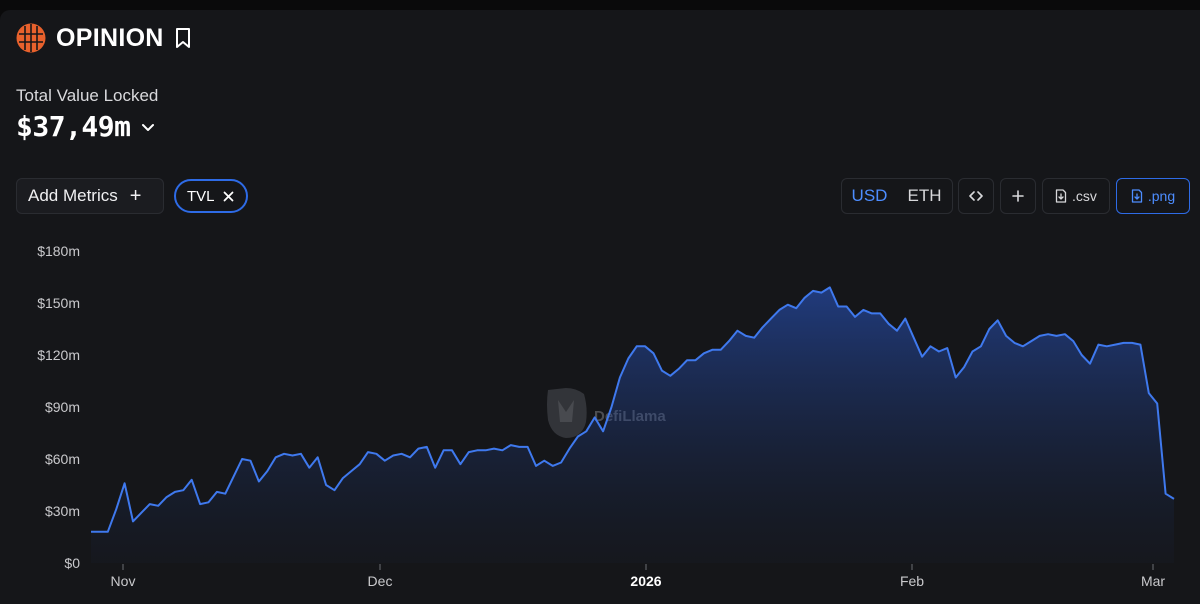  What do you see at coordinates (73, 126) in the screenshot?
I see `tvl-value: $37,49m` at bounding box center [73, 126].